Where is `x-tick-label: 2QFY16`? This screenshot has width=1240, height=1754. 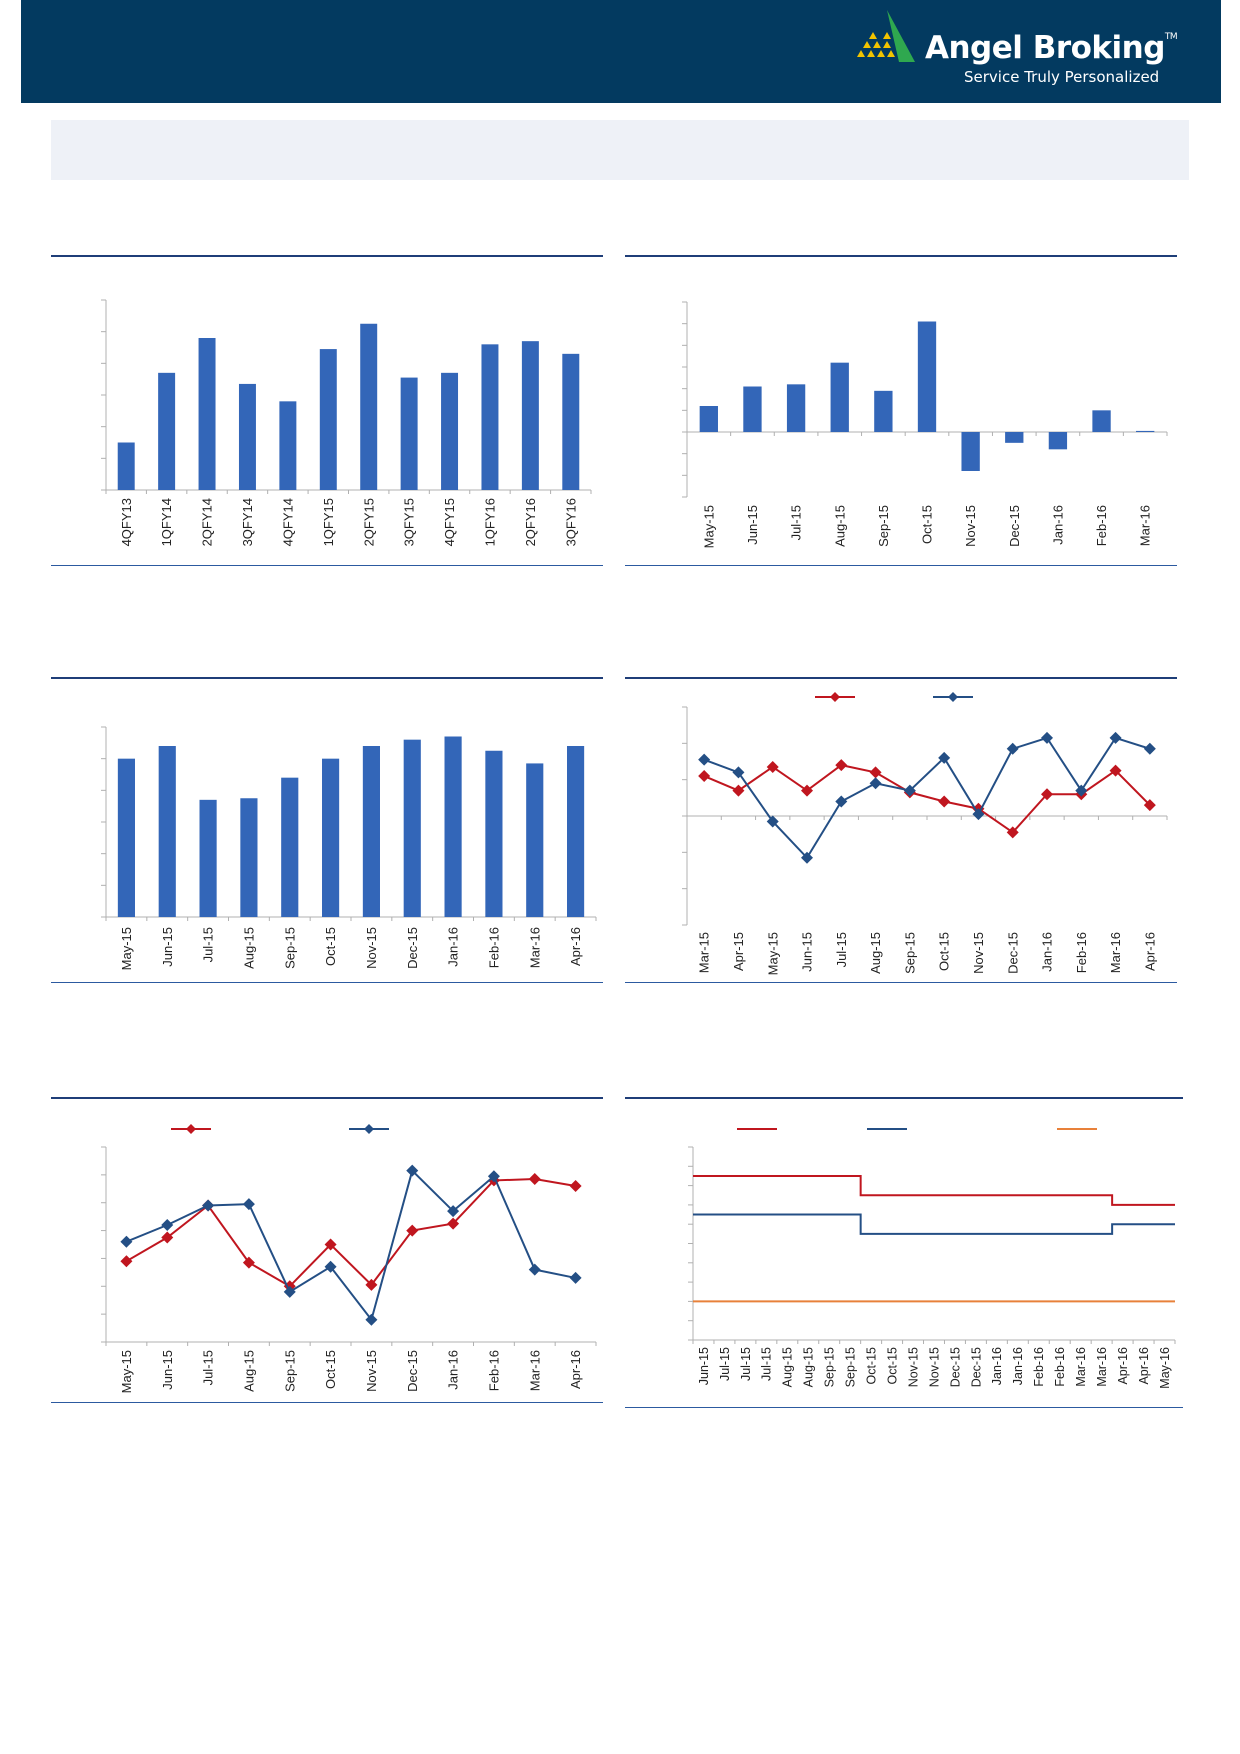 x-tick-label: 2QFY16 is located at coordinates (530, 522).